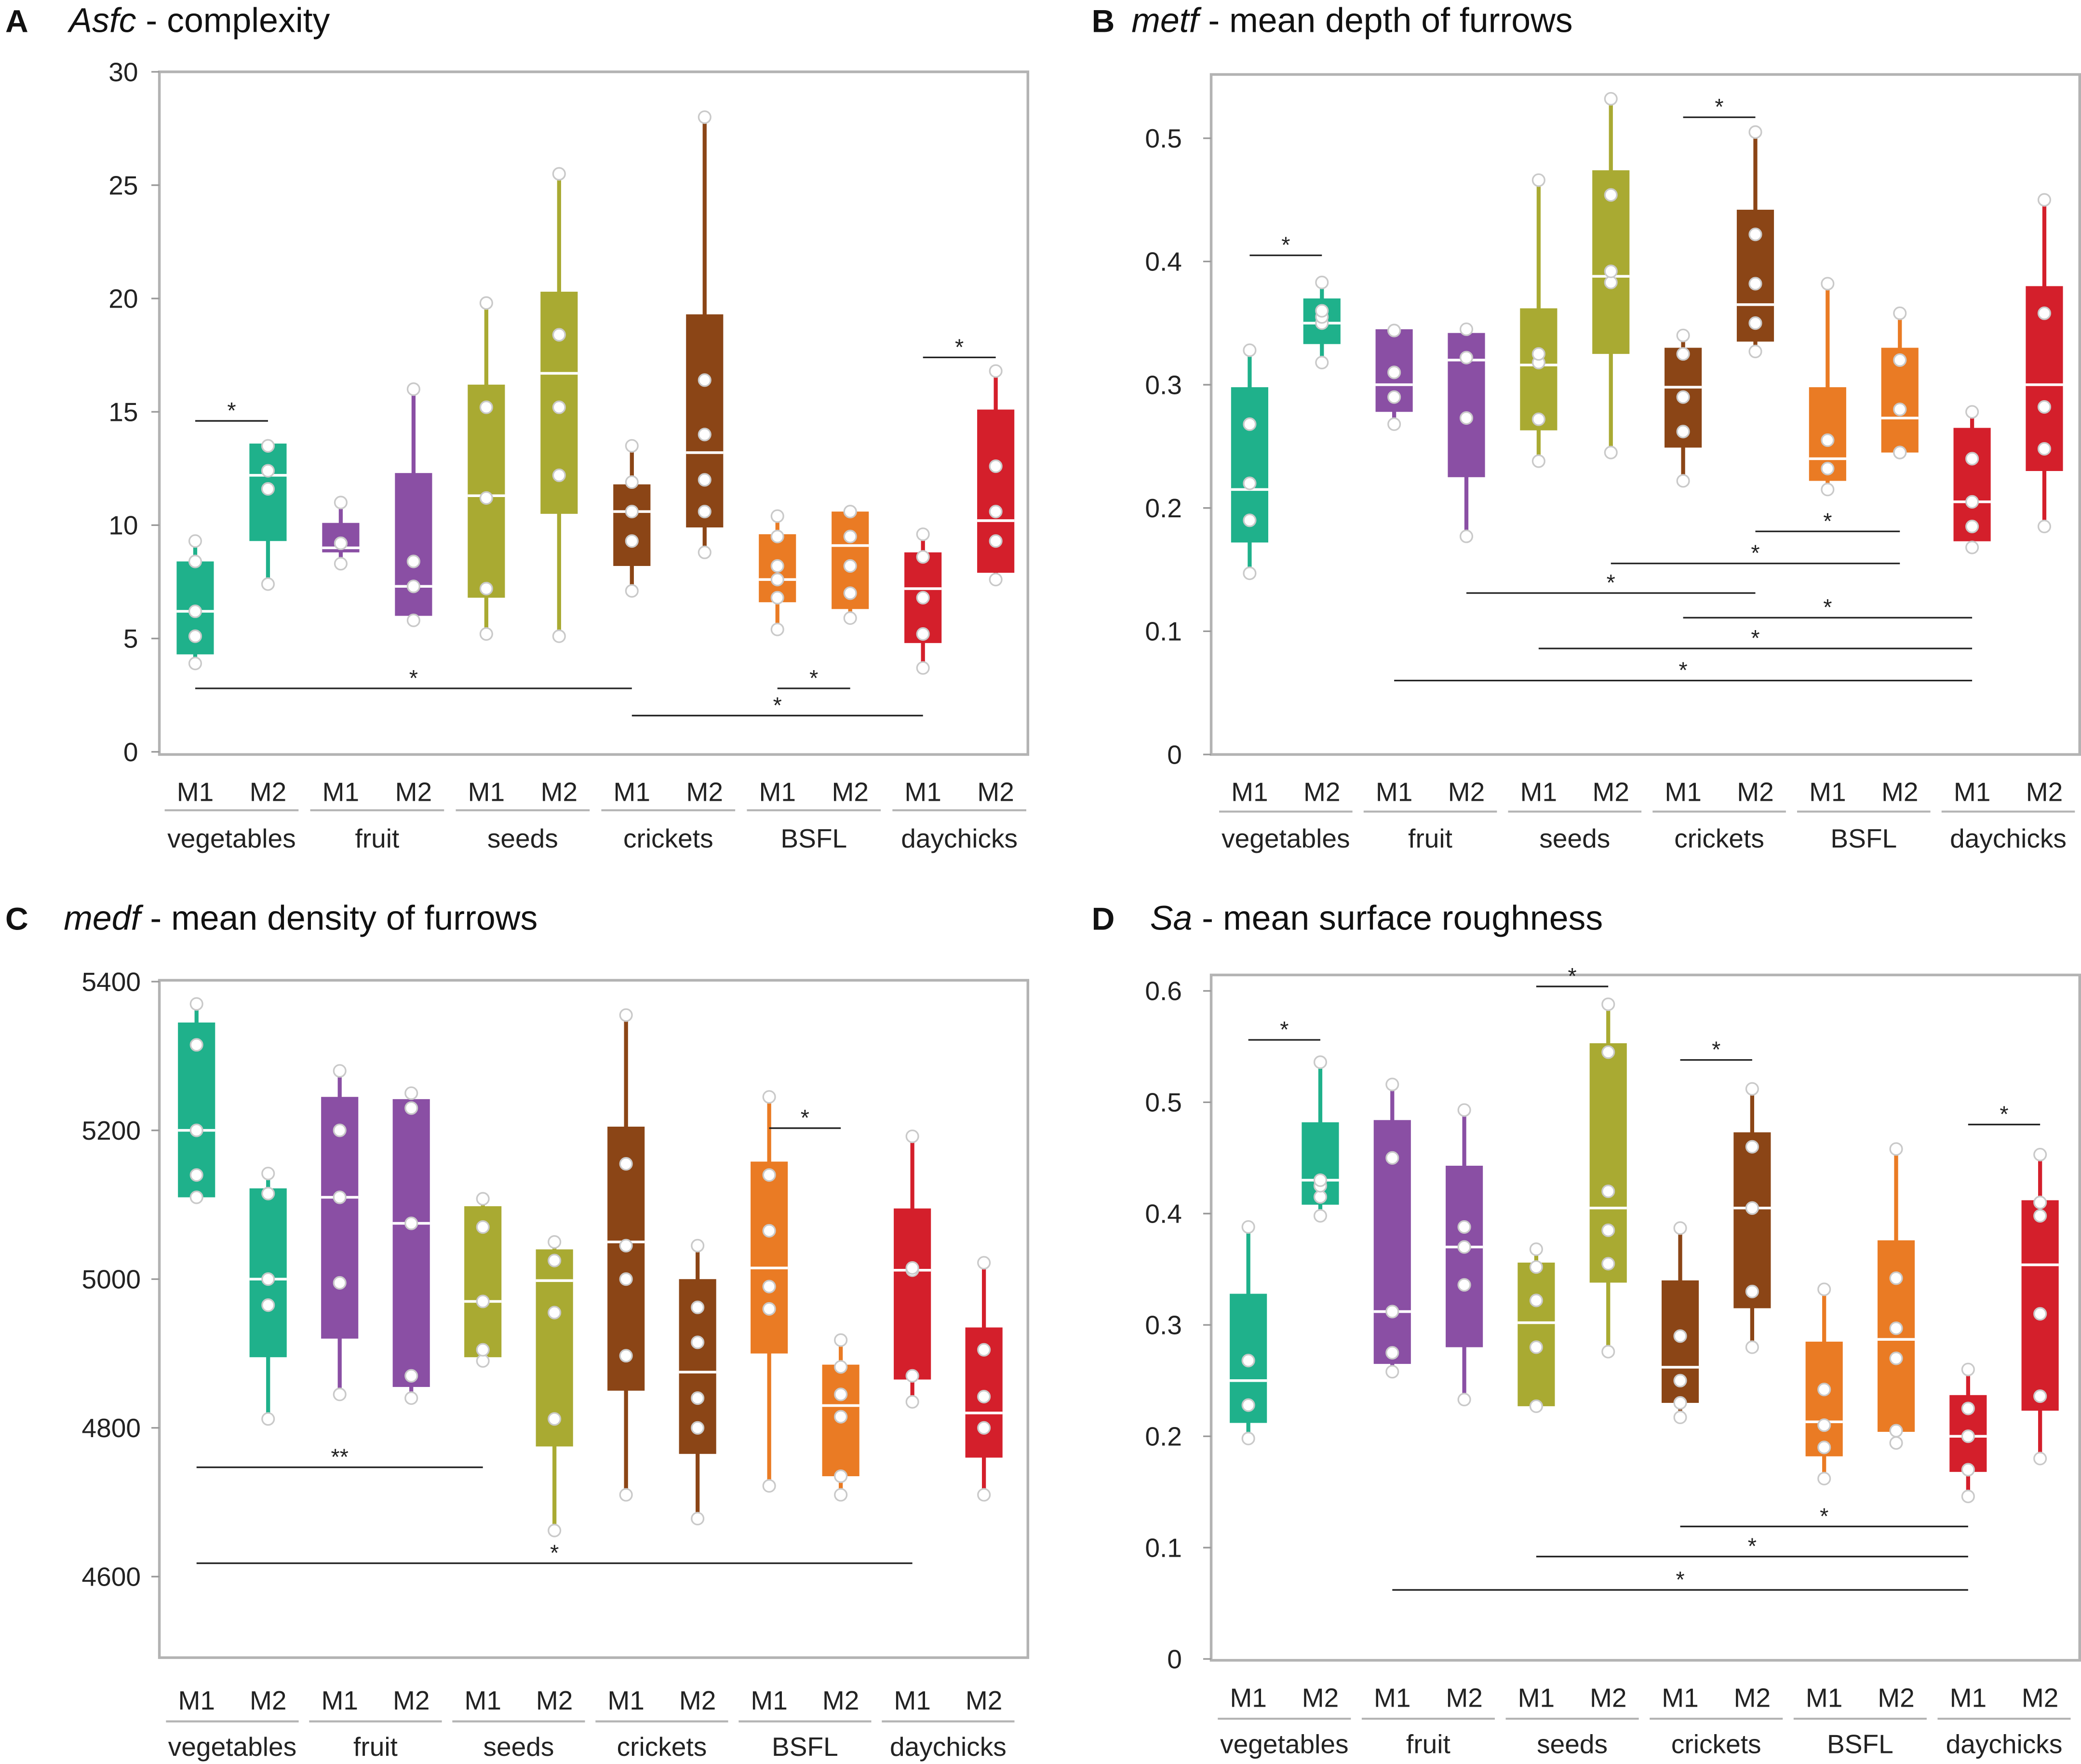  What do you see at coordinates (2004, 1744) in the screenshot?
I see `group-label: daychicks` at bounding box center [2004, 1744].